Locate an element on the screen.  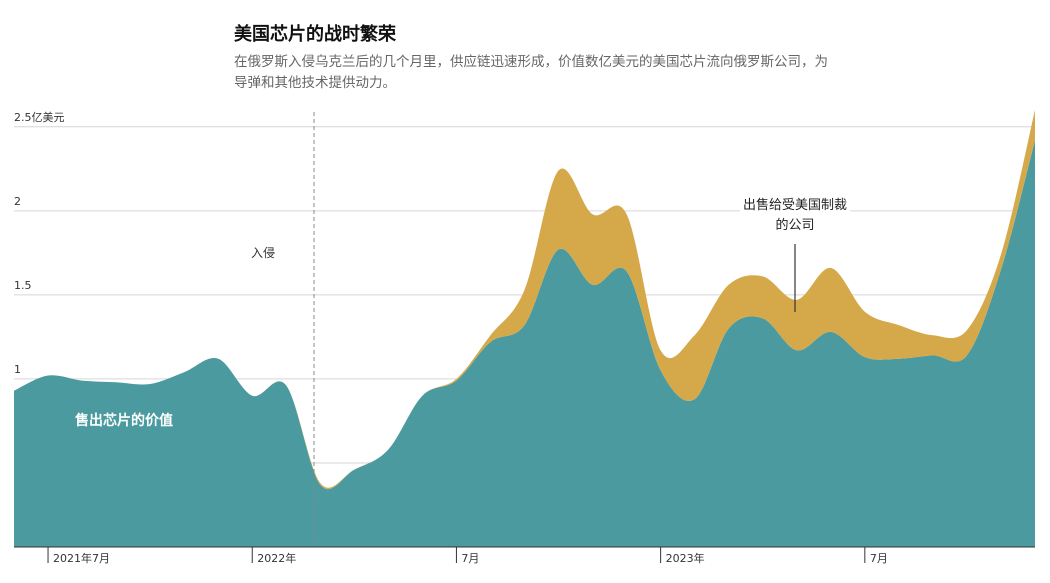
chart-title: 美国芯片的战时繁荣 is located at coordinates (315, 34).